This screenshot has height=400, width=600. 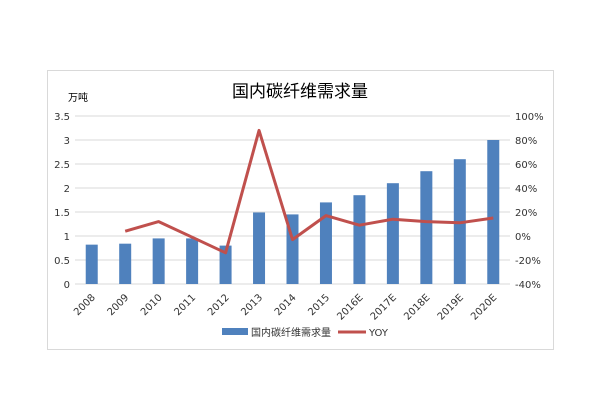 I want to click on y2-tick-label: 40%, so click(x=526, y=189).